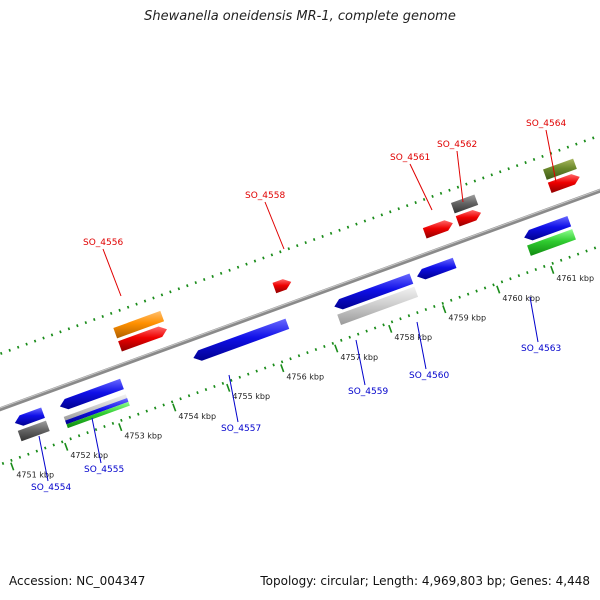 The image size is (600, 600). I want to click on gene-box-orange, so click(139, 324).